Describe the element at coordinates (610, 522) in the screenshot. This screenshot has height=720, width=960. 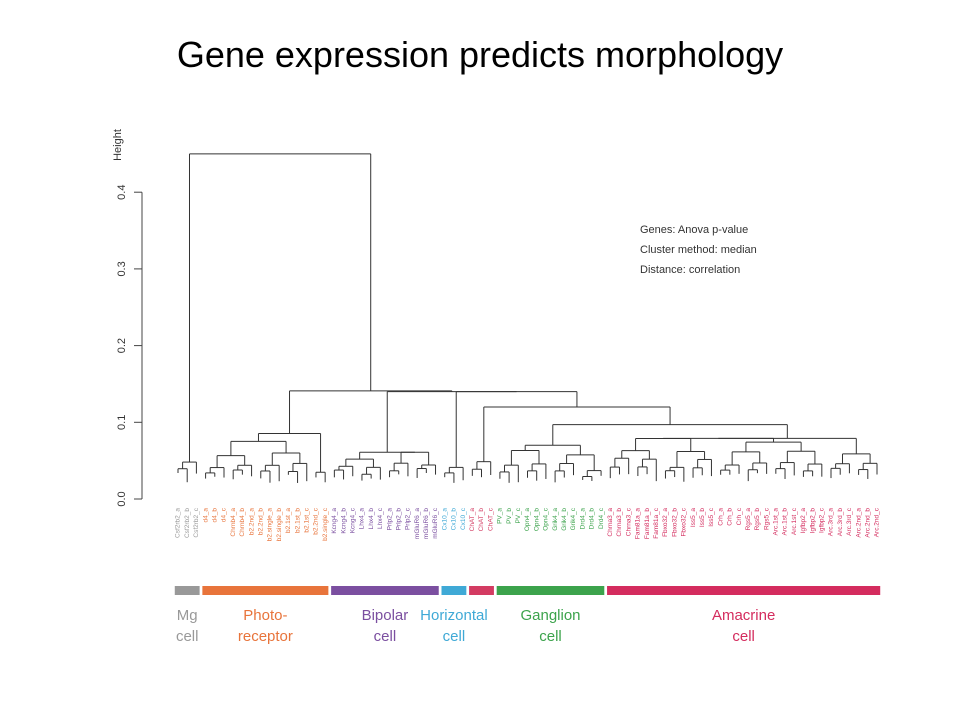
I see `leaf-label: Chrna3_a` at that location.